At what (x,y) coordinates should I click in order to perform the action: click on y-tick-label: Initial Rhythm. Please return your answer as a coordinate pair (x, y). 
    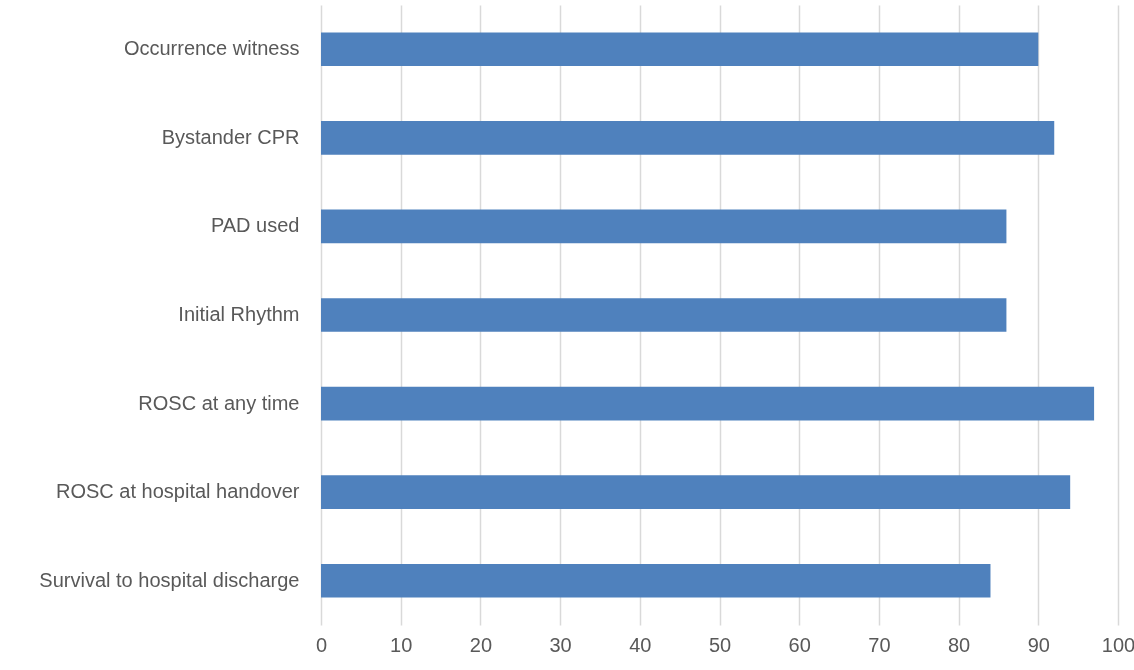
    Looking at the image, I should click on (239, 314).